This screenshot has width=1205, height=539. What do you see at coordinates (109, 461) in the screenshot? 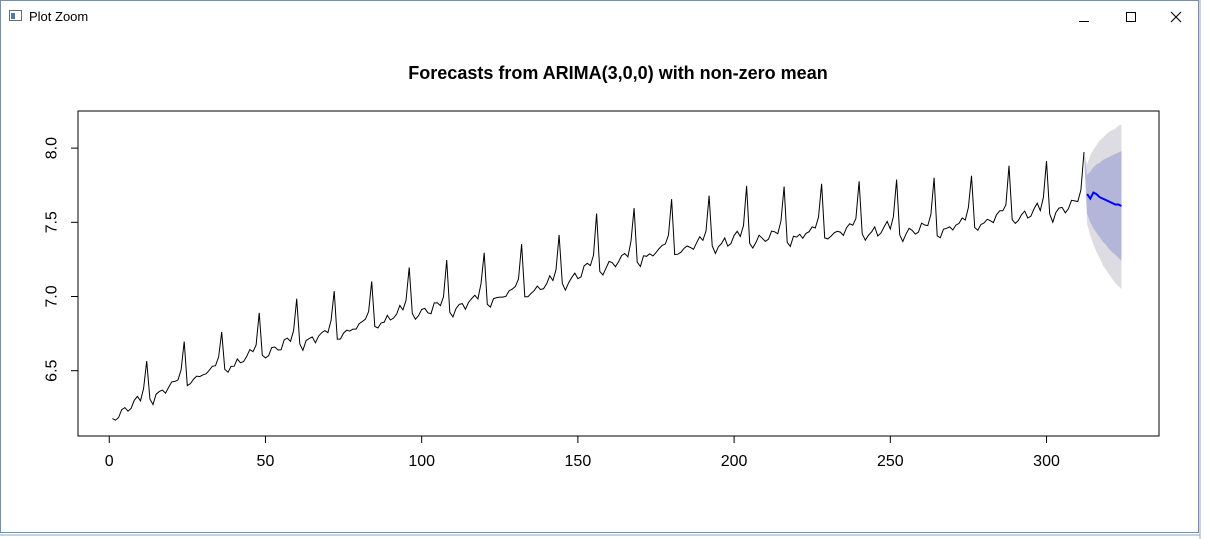
I see `x-tick-label: 0` at bounding box center [109, 461].